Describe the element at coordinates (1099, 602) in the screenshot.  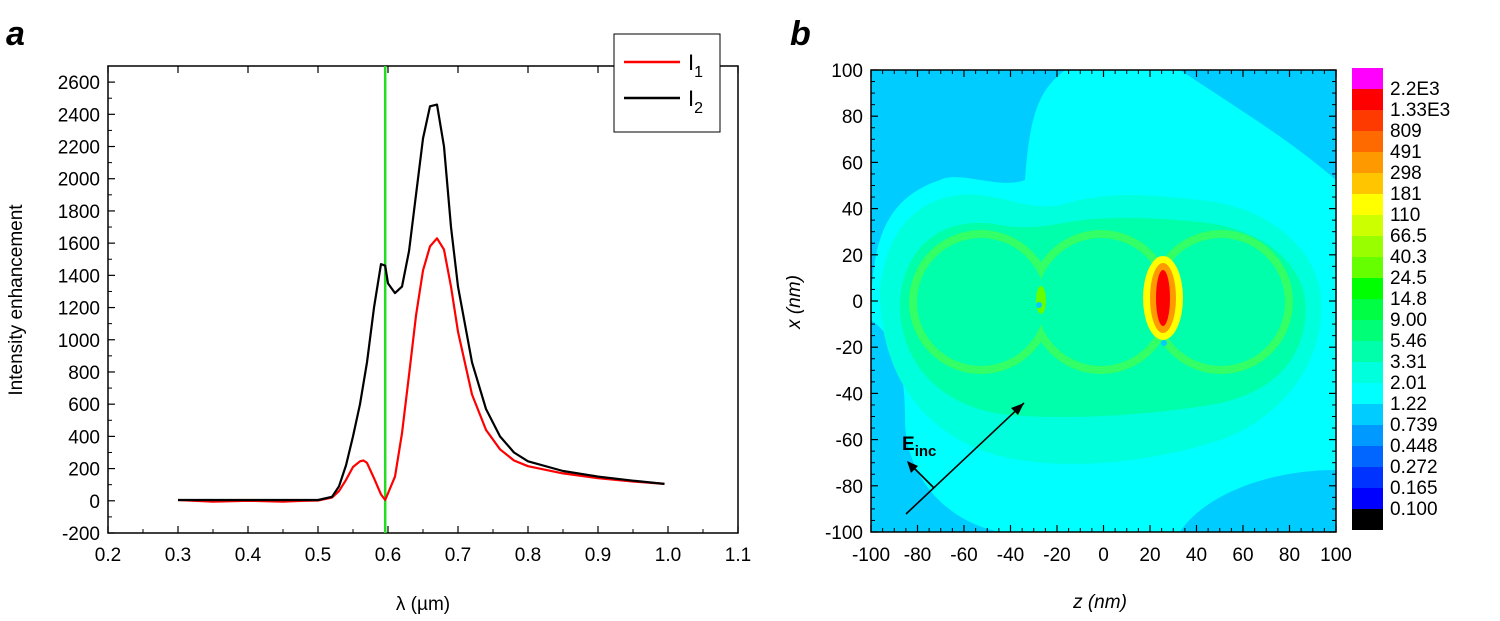
I see `x-axis-label: z (nm)` at that location.